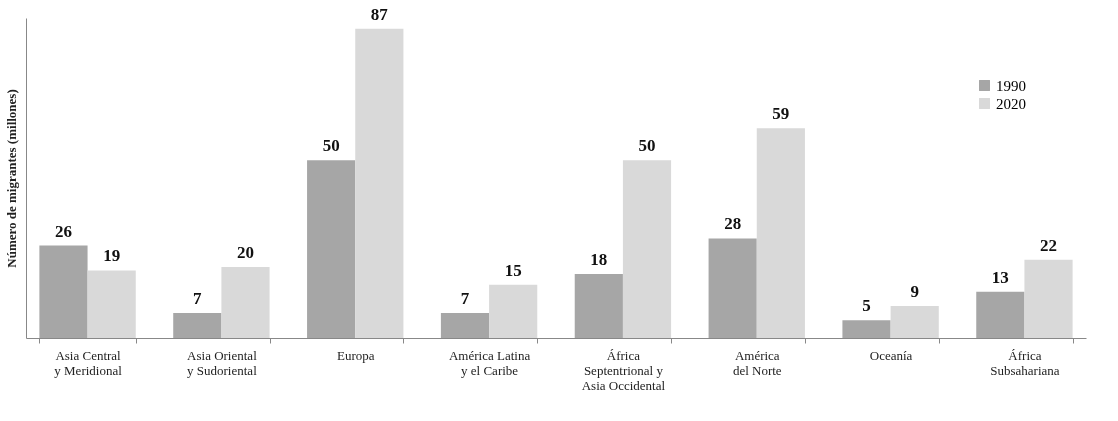 The height and width of the screenshot is (421, 1118). I want to click on data-label: 87, so click(379, 14).